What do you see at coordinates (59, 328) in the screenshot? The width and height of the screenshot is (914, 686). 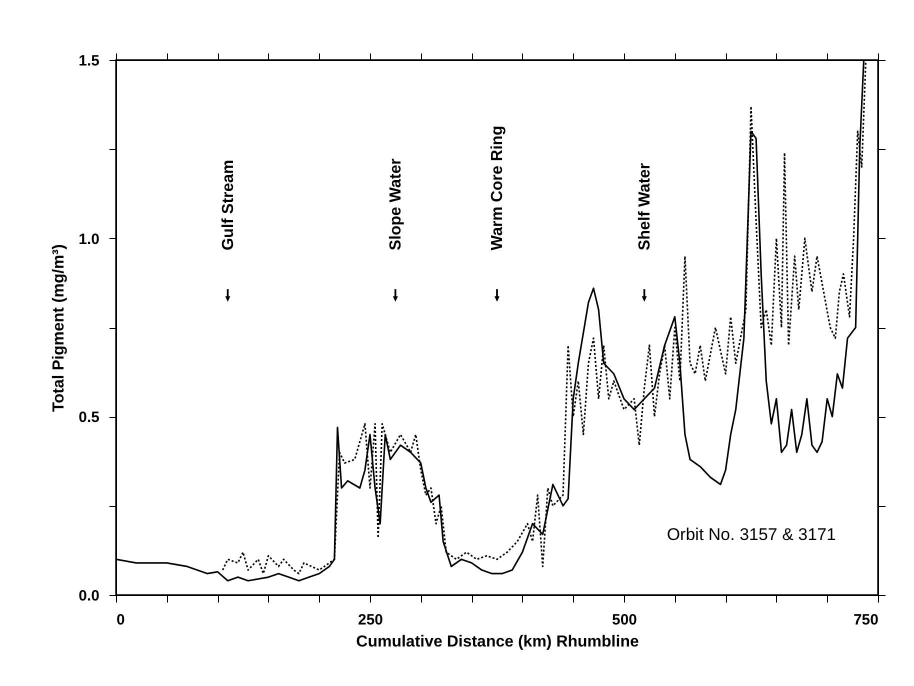 I see `y-axis-title: Total Pigment (mg/m³)` at bounding box center [59, 328].